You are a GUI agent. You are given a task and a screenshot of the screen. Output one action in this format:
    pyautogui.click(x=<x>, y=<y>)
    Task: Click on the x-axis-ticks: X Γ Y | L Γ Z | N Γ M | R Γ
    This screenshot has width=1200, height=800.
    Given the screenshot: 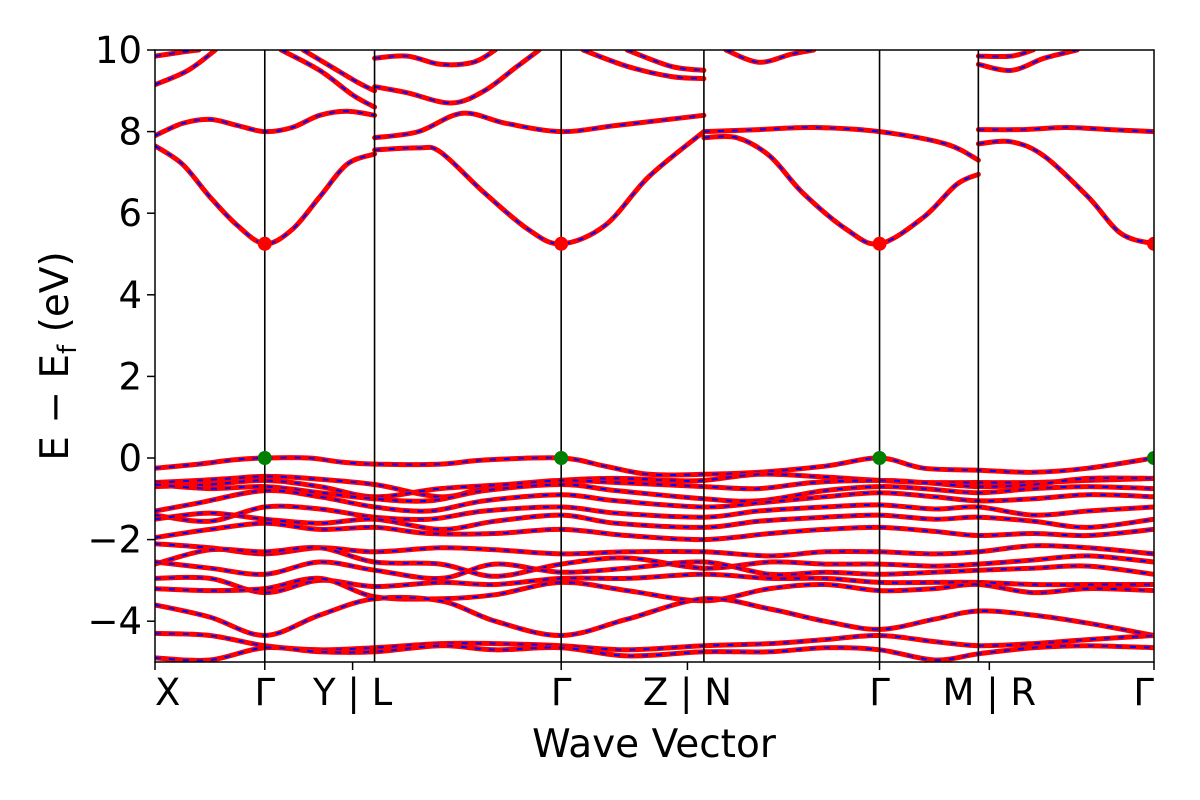 What is the action you would take?
    pyautogui.click(x=654, y=688)
    